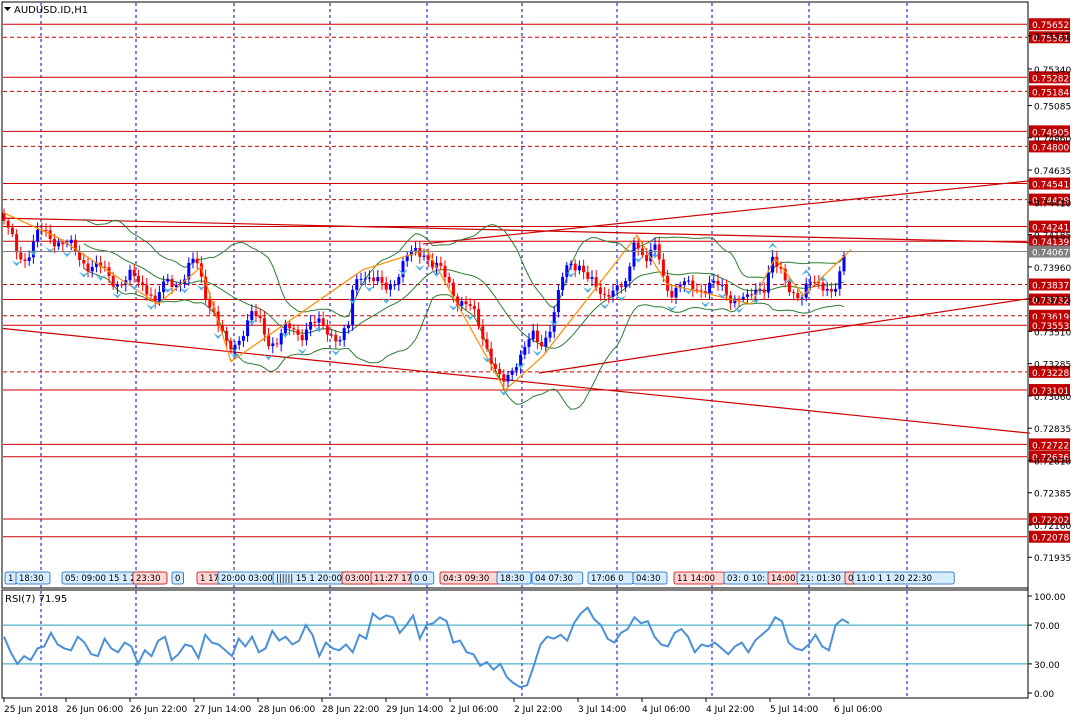 The width and height of the screenshot is (1080, 724). I want to click on time-axis-label: 25 Jun 2018, so click(31, 710).